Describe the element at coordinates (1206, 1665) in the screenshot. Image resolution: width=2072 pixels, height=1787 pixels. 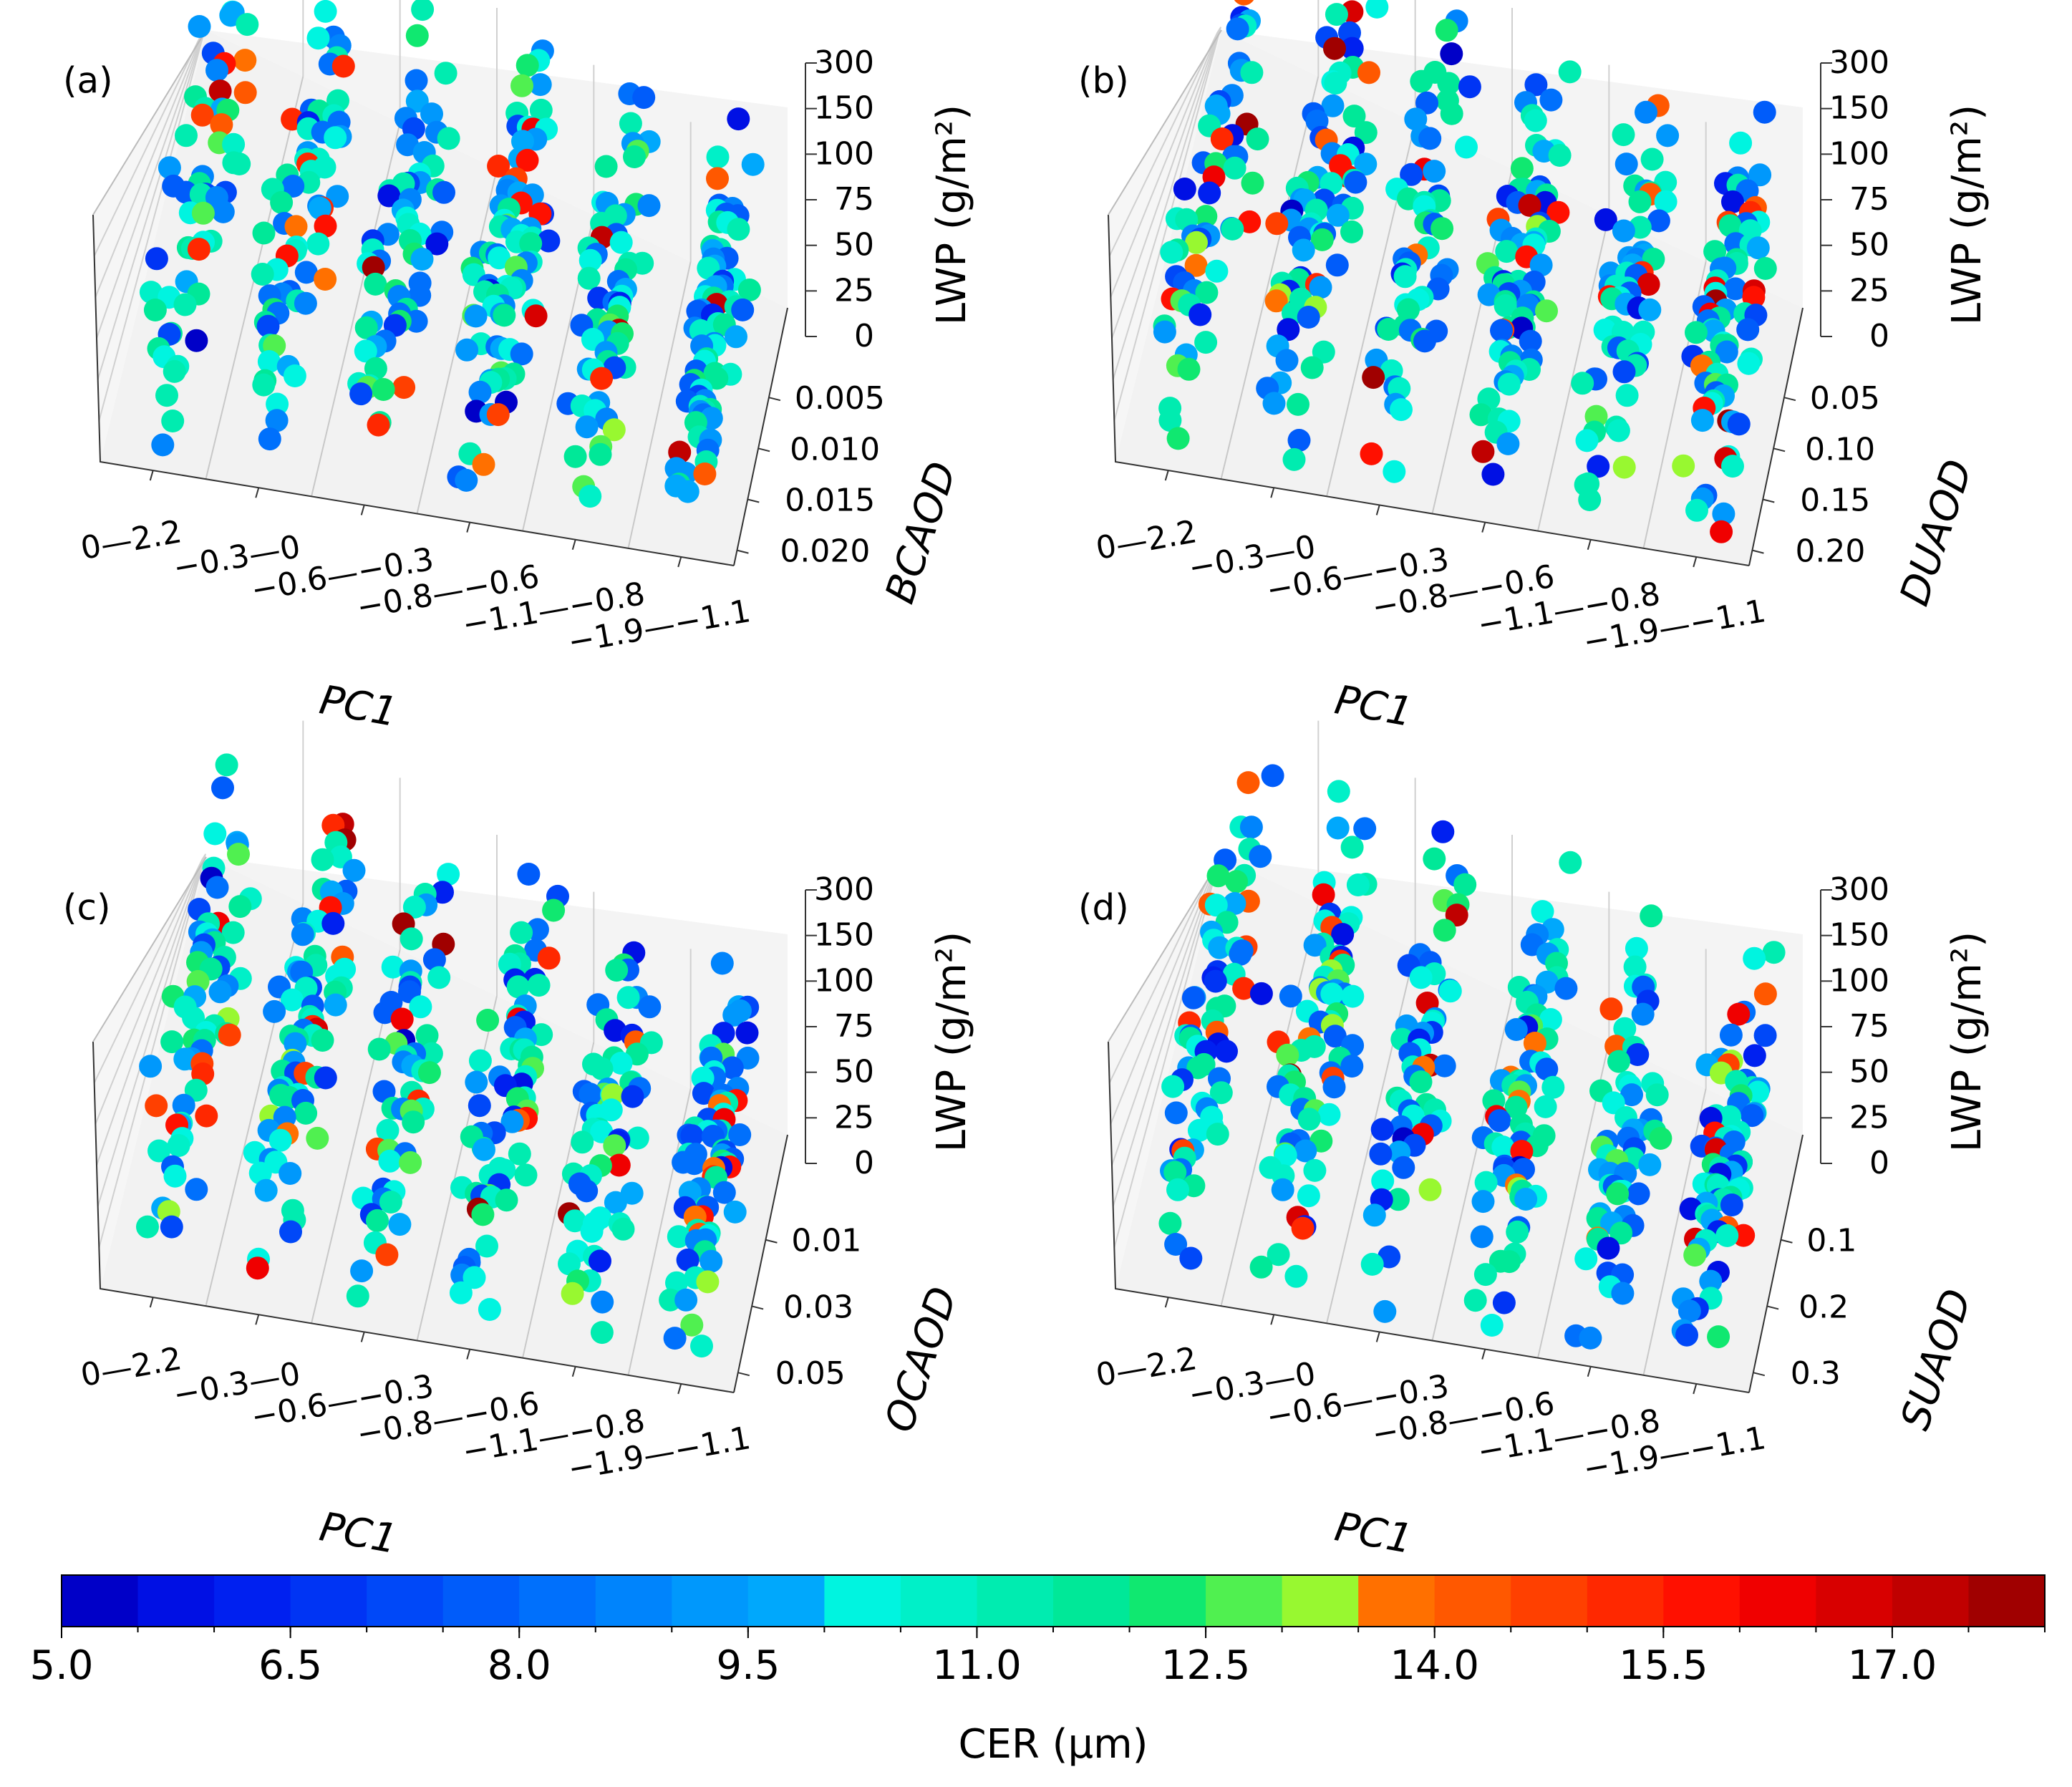
I see `colorbar-tick-label: 12.5` at that location.